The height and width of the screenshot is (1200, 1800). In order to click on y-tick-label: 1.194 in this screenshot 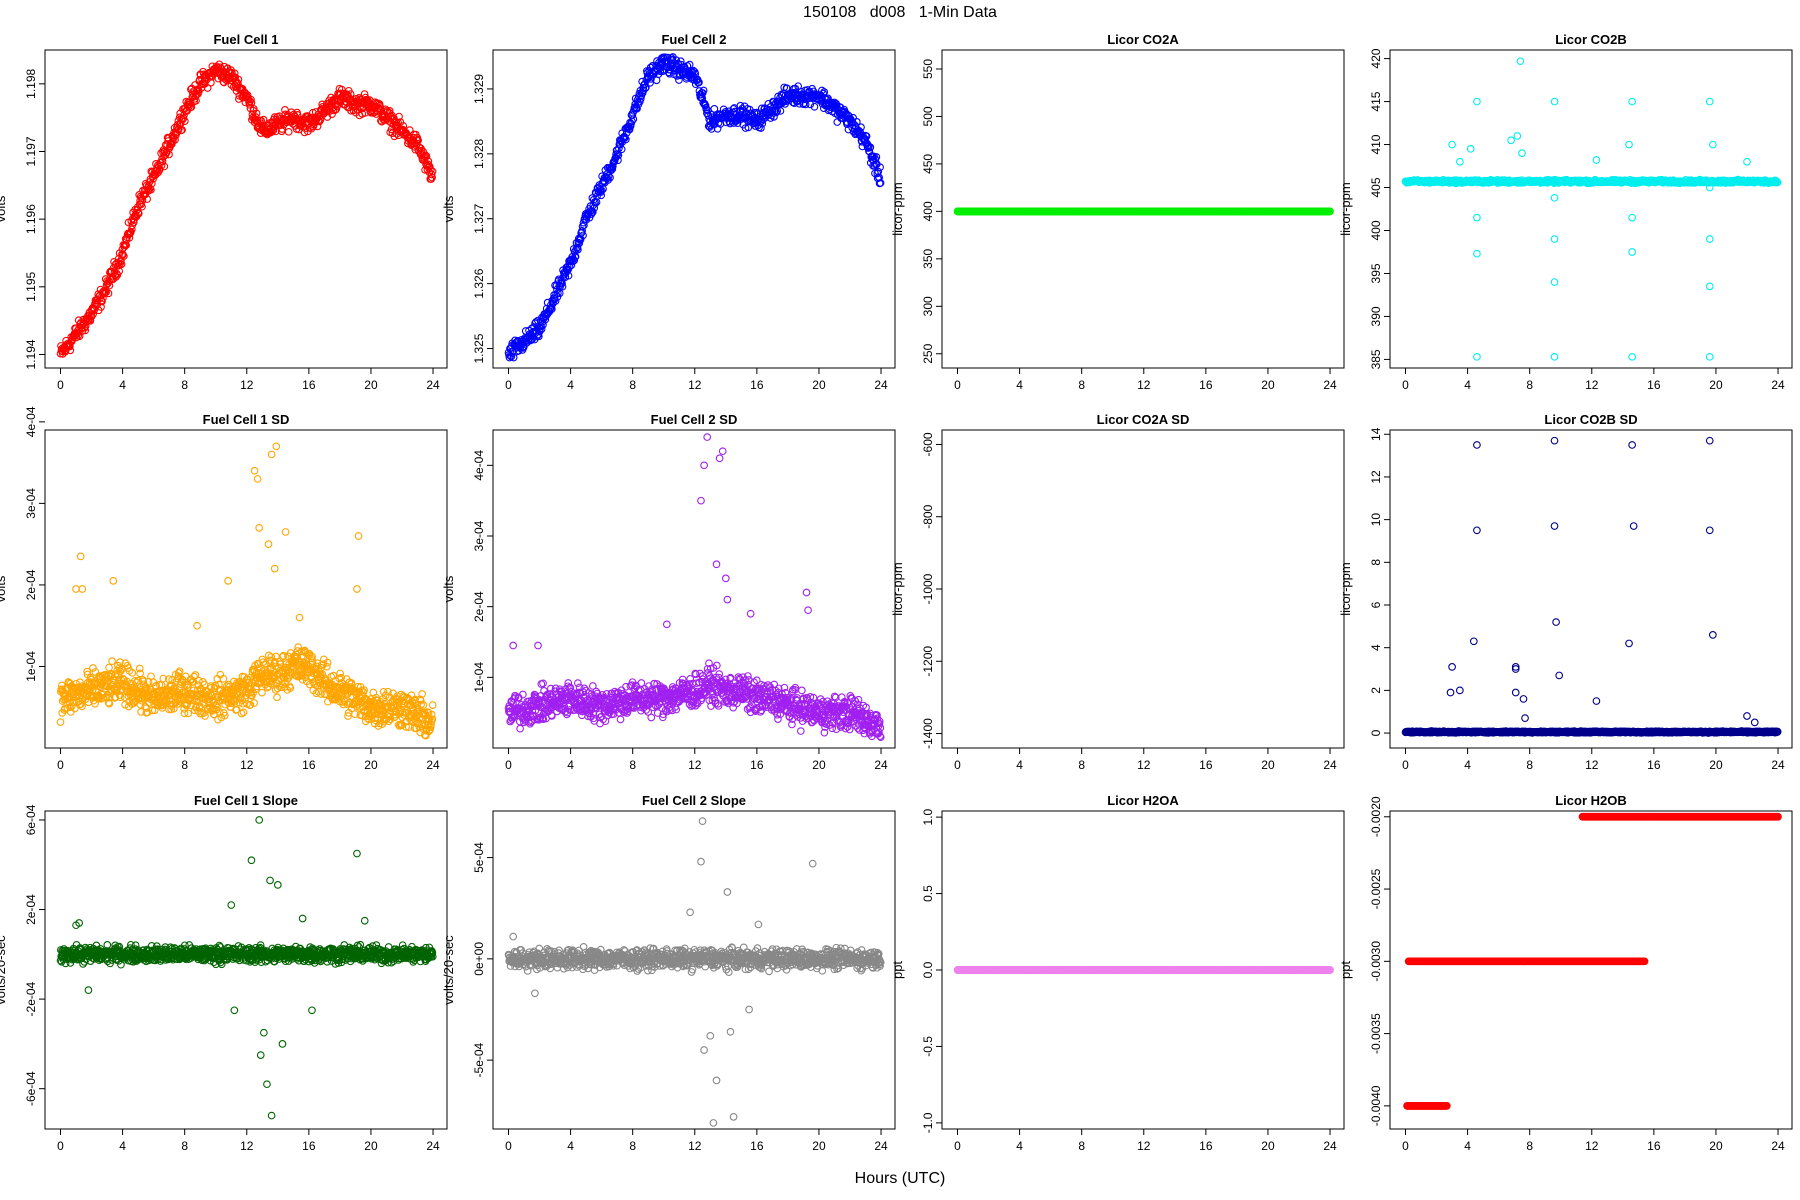, I will do `click(31, 354)`.